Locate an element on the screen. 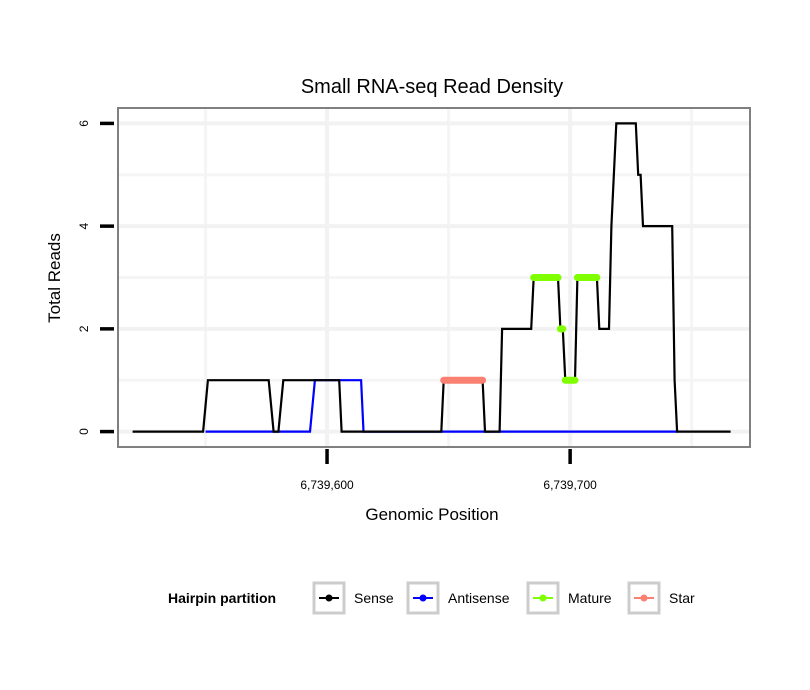 This screenshot has width=810, height=690. legend-label-sense: Sense is located at coordinates (374, 598).